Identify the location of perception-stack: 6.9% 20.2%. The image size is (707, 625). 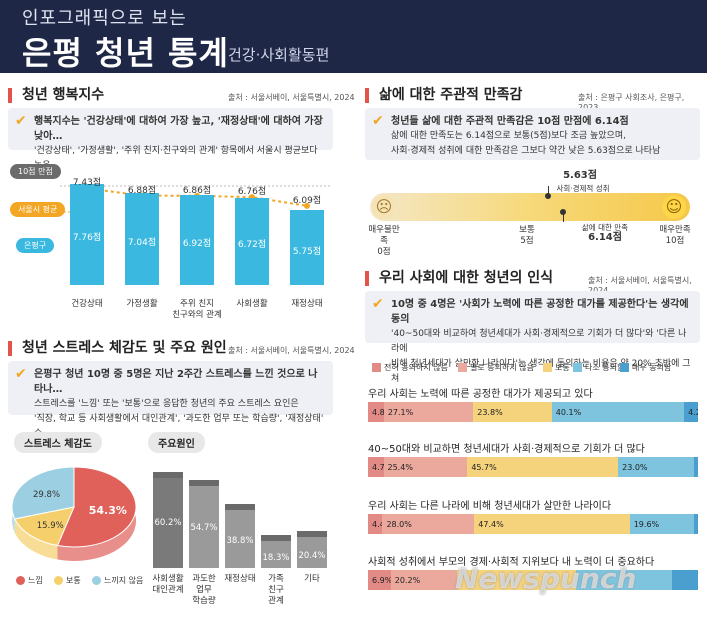
(533, 580).